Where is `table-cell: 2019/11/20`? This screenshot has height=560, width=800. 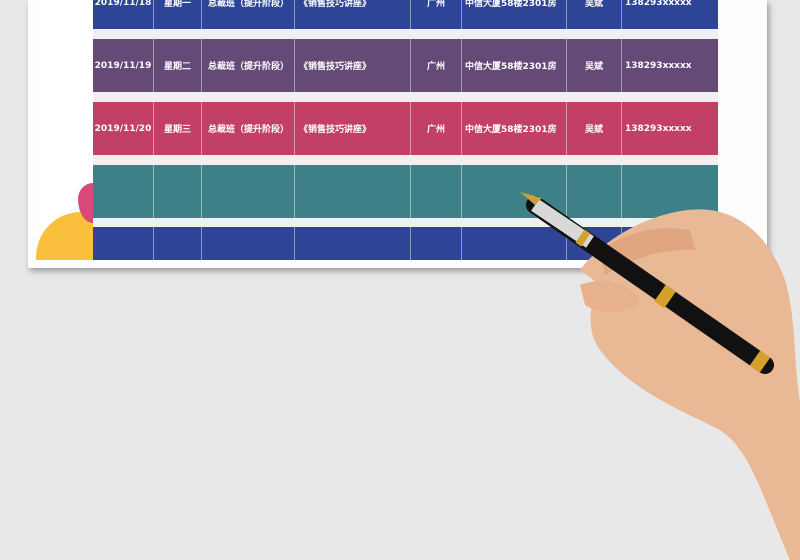 table-cell: 2019/11/20 is located at coordinates (123, 128).